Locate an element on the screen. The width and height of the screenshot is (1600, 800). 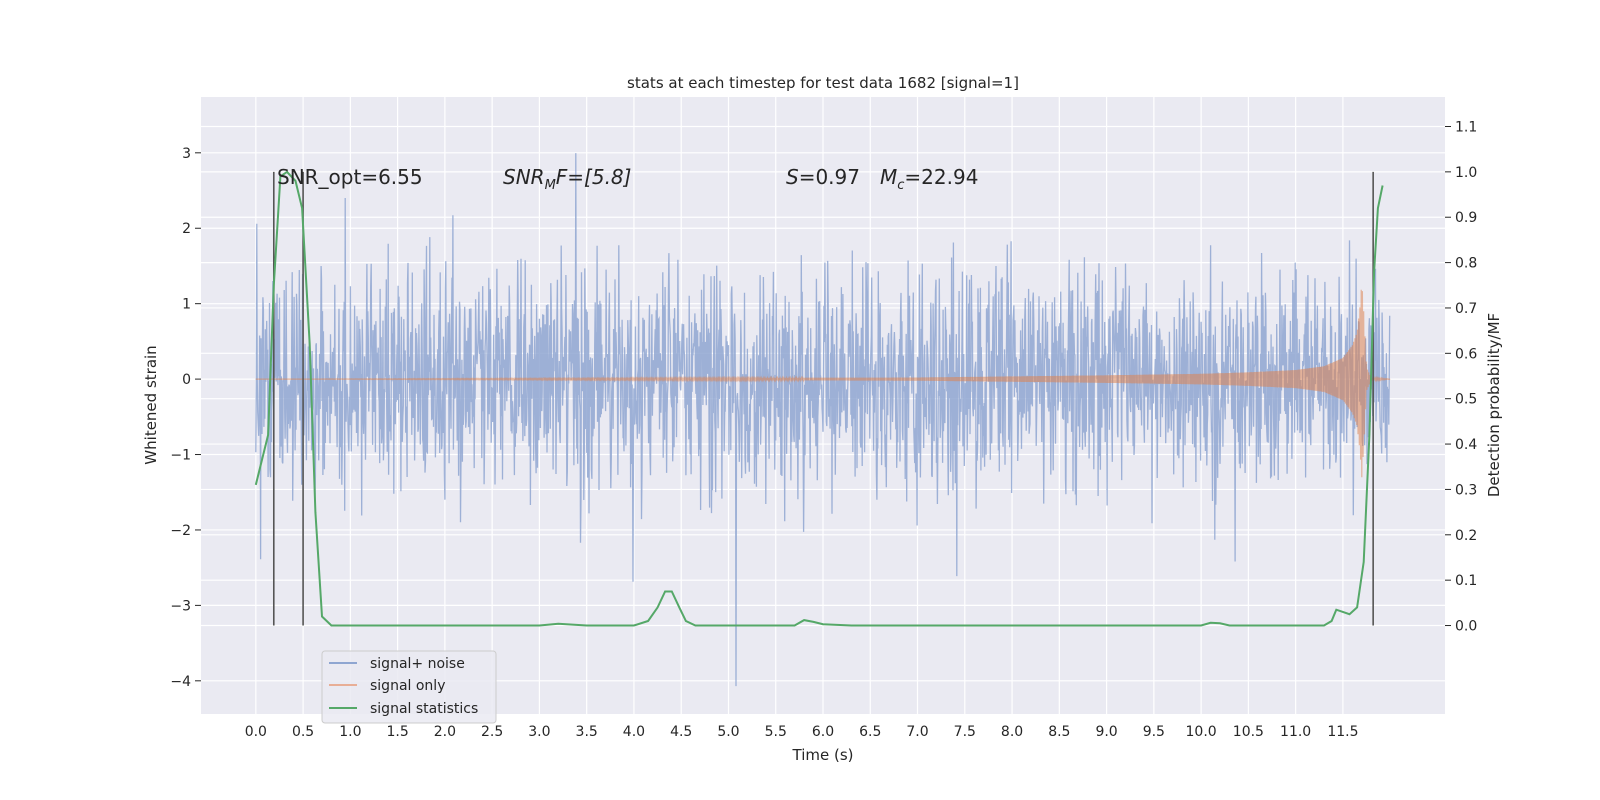
x-tick-label: 1.5 is located at coordinates (397, 732).